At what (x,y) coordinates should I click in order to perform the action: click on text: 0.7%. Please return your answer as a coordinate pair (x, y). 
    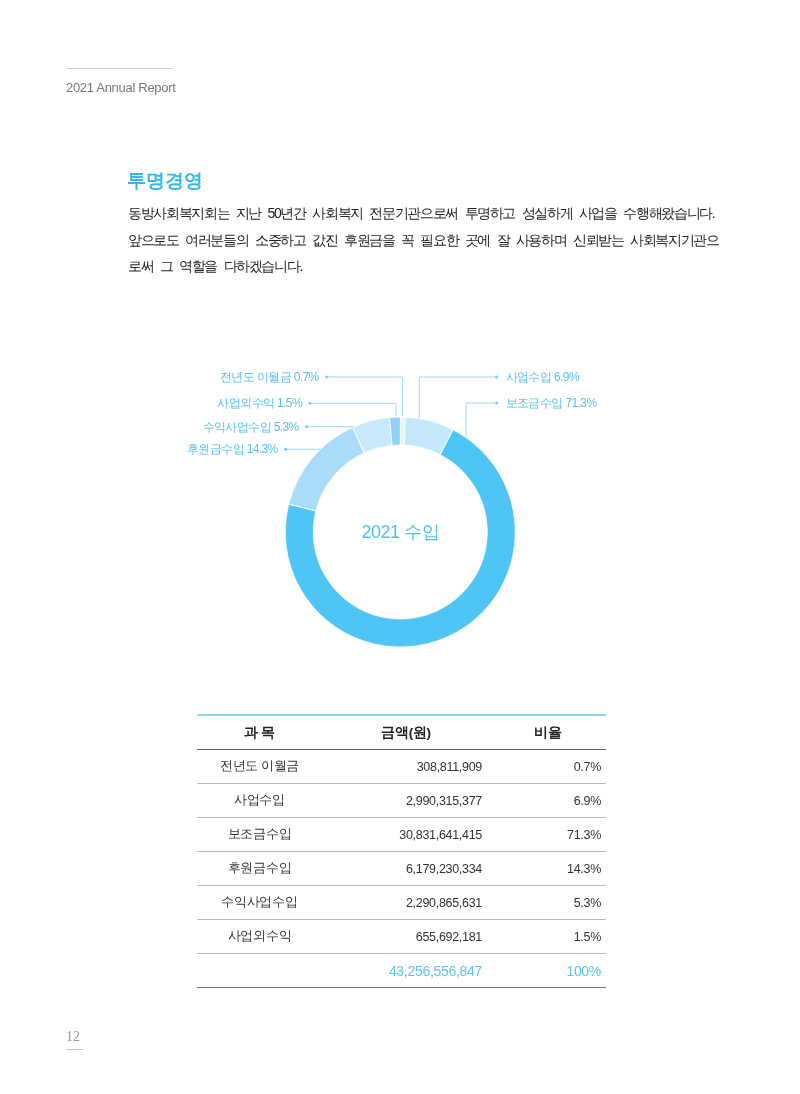
    Looking at the image, I should click on (548, 766).